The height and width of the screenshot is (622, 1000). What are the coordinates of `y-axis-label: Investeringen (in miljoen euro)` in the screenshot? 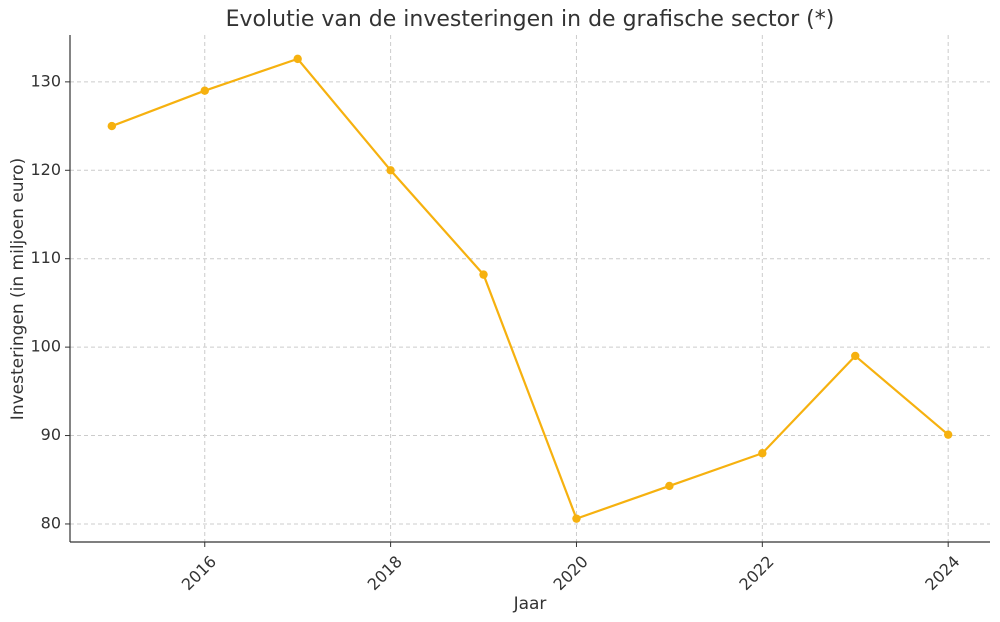 It's located at (18, 289).